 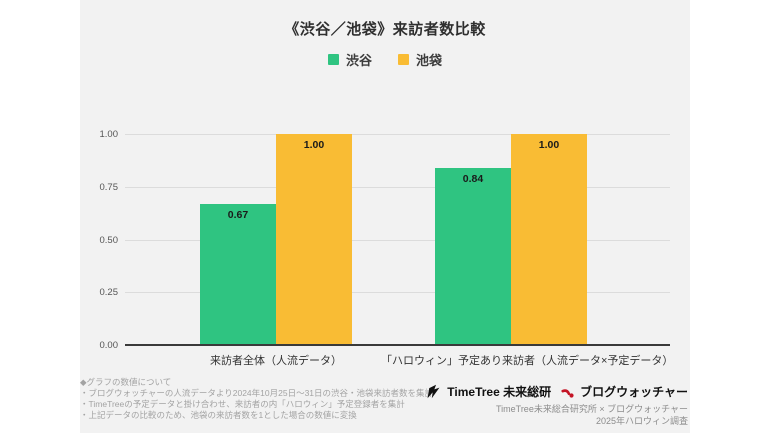 What do you see at coordinates (358, 60) in the screenshot?
I see `legend-label: 渋谷` at bounding box center [358, 60].